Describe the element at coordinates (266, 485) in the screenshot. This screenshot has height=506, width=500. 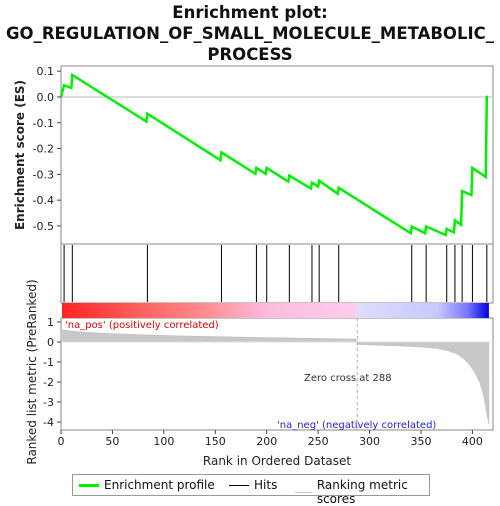
I see `legend-label-hits: Hits` at that location.